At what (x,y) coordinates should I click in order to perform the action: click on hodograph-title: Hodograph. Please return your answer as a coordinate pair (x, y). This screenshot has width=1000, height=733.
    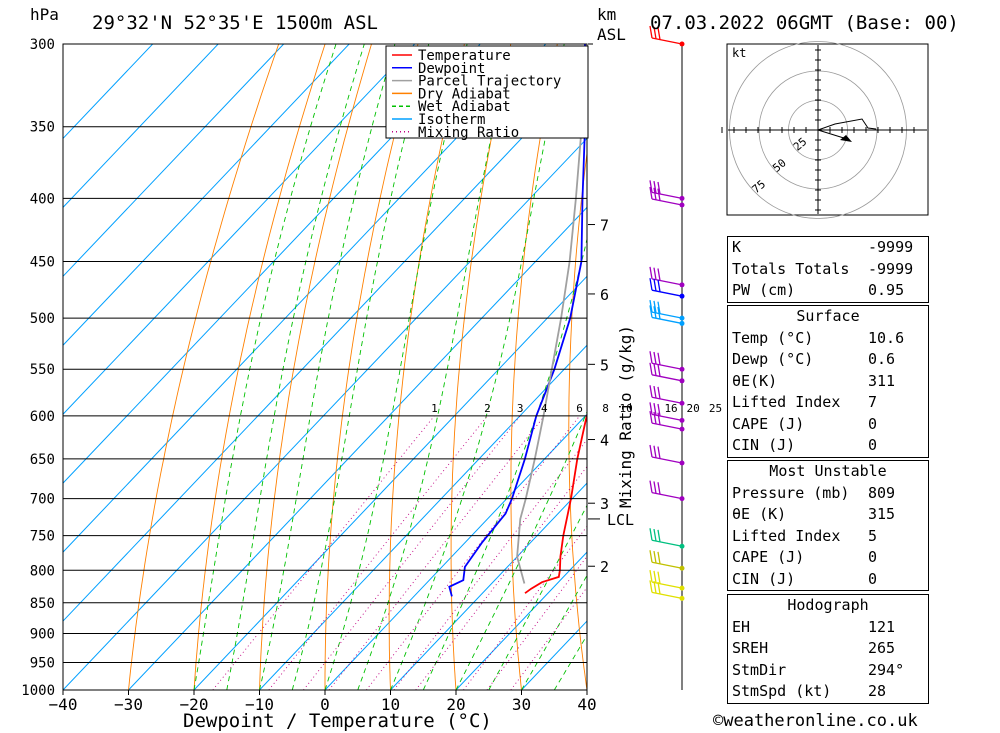
    Looking at the image, I should click on (828, 605).